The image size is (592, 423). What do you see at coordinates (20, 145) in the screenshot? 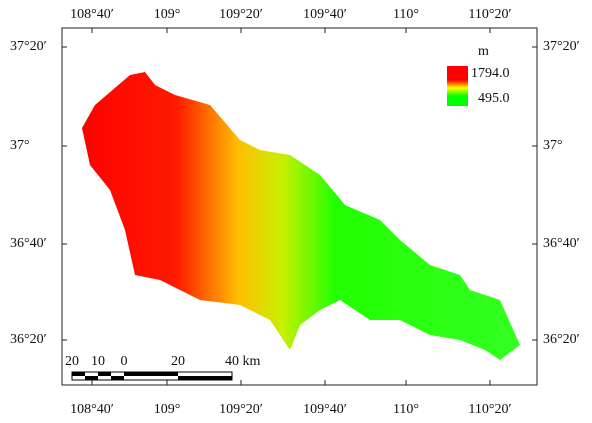
I see `left-label: 37°` at bounding box center [20, 145].